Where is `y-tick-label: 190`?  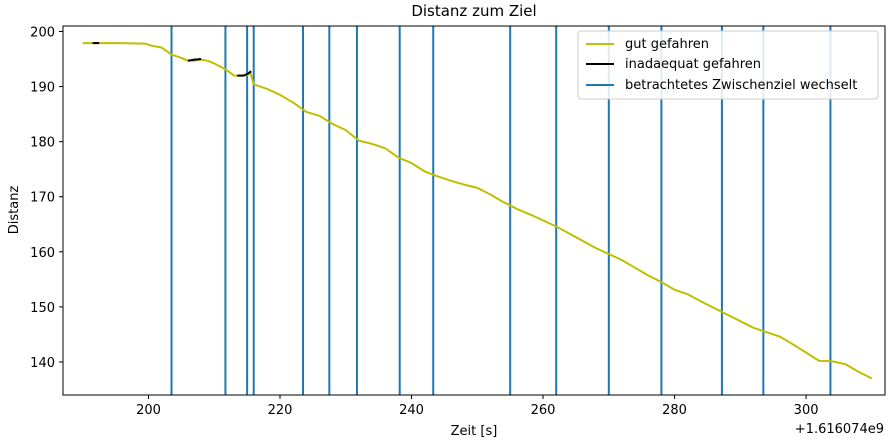 y-tick-label: 190 is located at coordinates (42, 88).